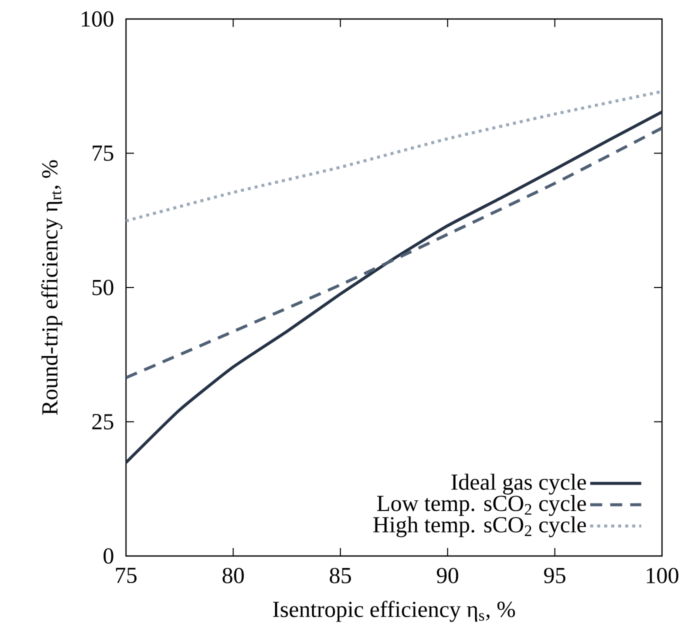 The width and height of the screenshot is (687, 642). What do you see at coordinates (555, 576) in the screenshot?
I see `x-tick-label: 95` at bounding box center [555, 576].